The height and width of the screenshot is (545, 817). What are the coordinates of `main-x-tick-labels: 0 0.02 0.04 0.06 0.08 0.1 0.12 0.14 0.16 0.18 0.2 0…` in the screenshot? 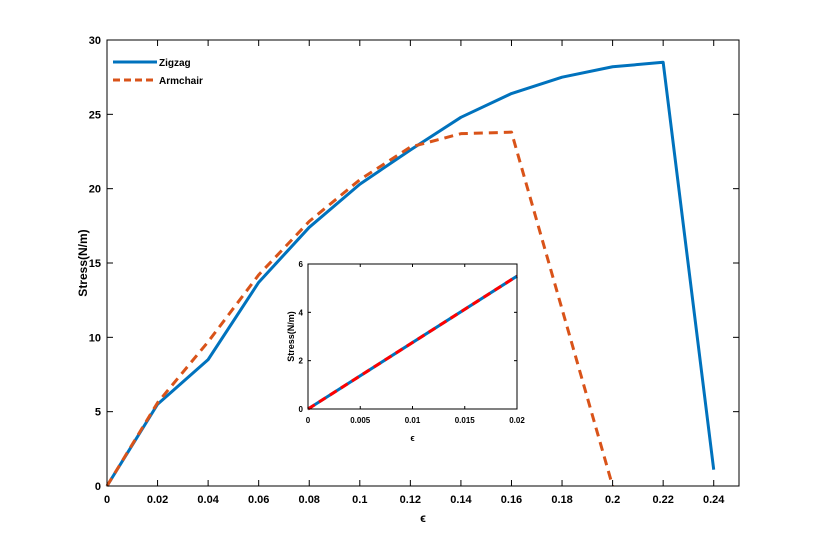 It's located at (414, 500).